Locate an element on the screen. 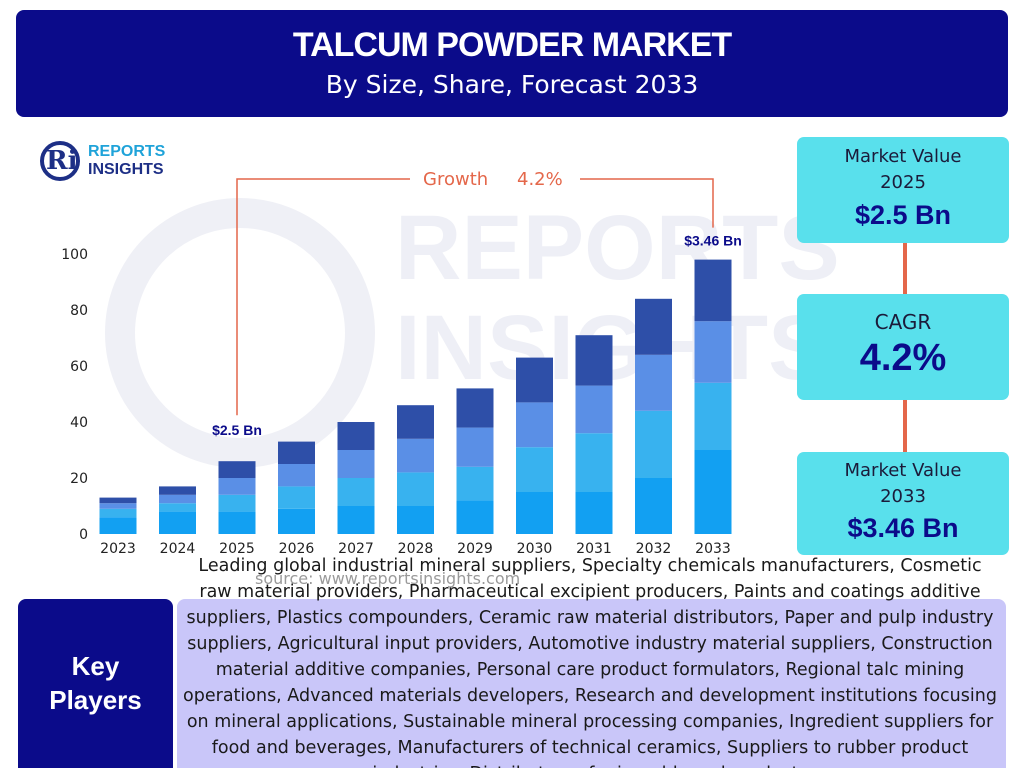 Image resolution: width=1024 pixels, height=768 pixels. x-tick-label: 2028 is located at coordinates (416, 549).